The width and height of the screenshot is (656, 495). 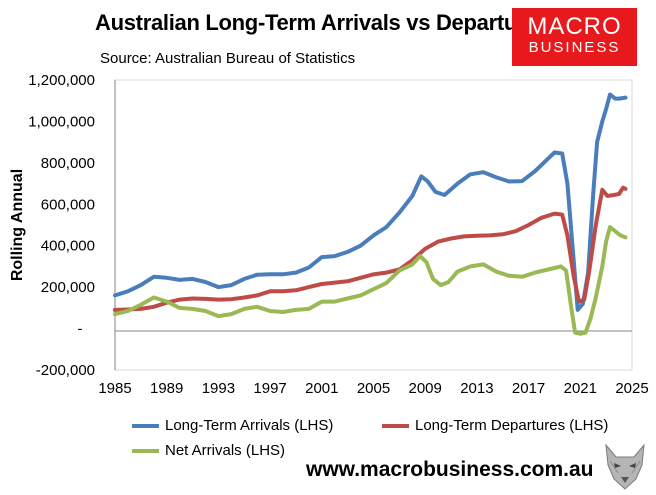 What do you see at coordinates (61, 80) in the screenshot?
I see `y-tick-label: 1,200,000` at bounding box center [61, 80].